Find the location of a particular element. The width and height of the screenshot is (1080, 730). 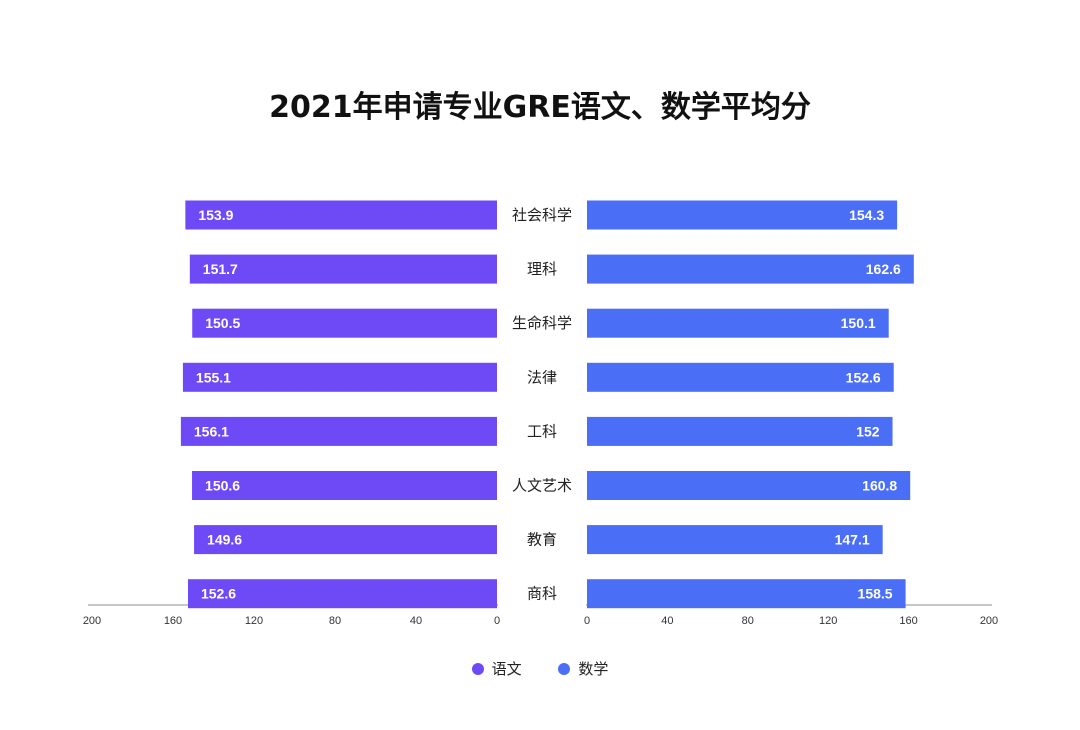

chart-title: 2021年申请专业GRE语文、数学平均分 is located at coordinates (540, 107).